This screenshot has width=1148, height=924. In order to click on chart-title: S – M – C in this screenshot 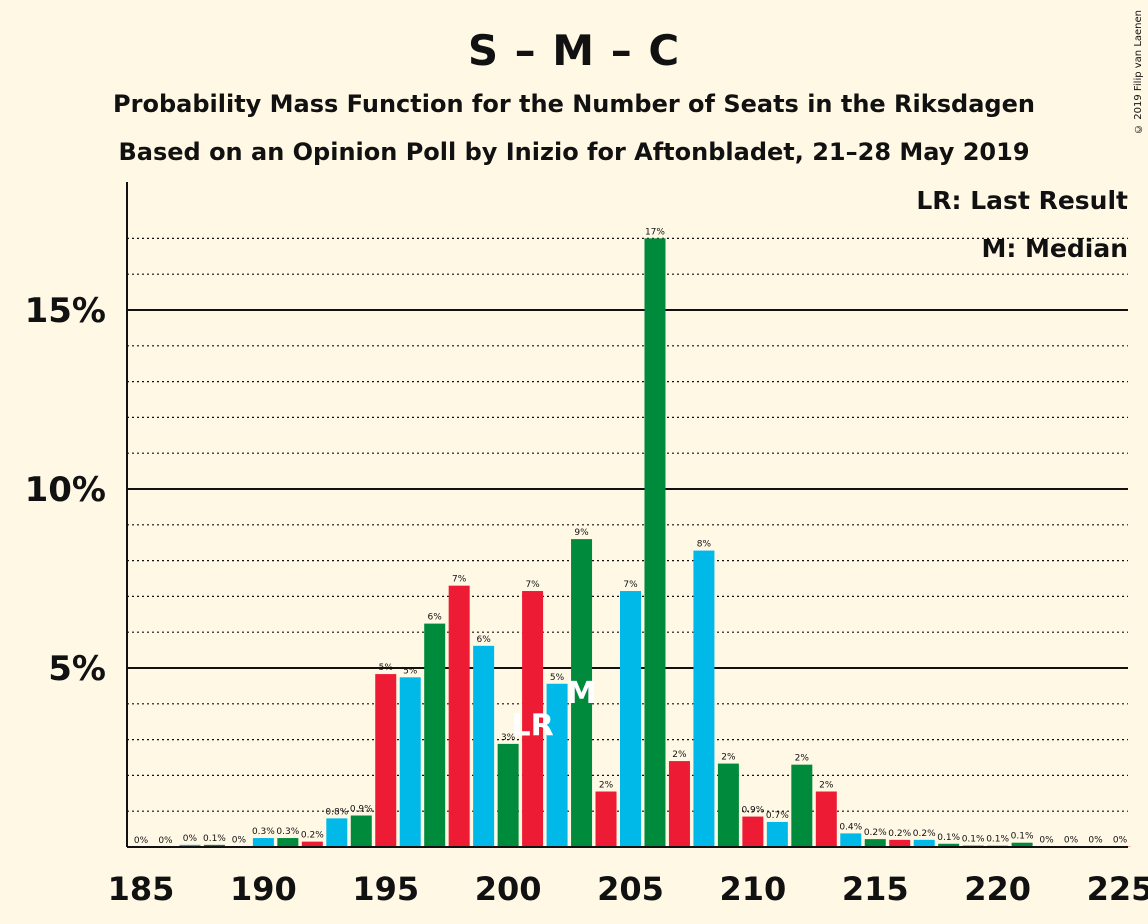, I will do `click(574, 50)`.